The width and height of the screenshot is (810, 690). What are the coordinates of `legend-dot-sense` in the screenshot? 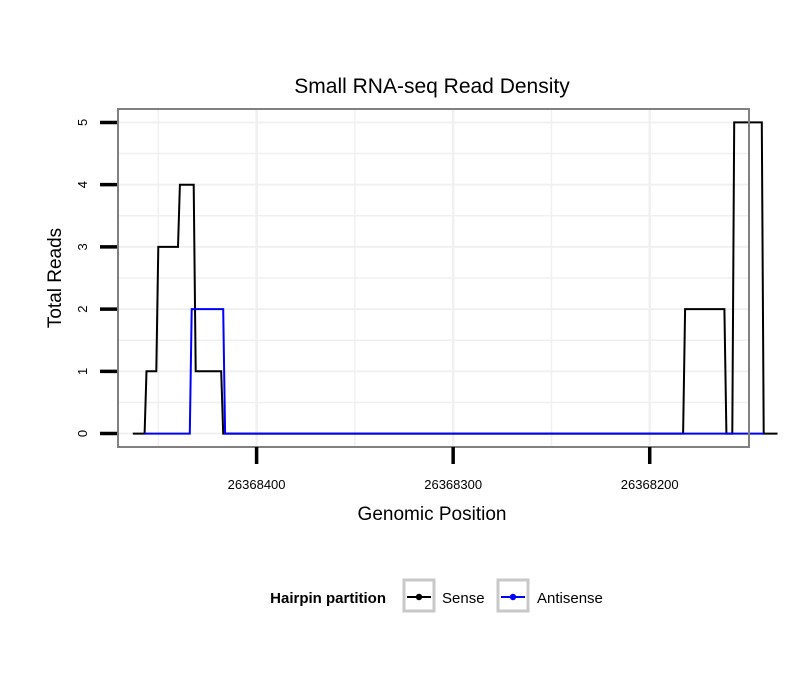 It's located at (419, 597).